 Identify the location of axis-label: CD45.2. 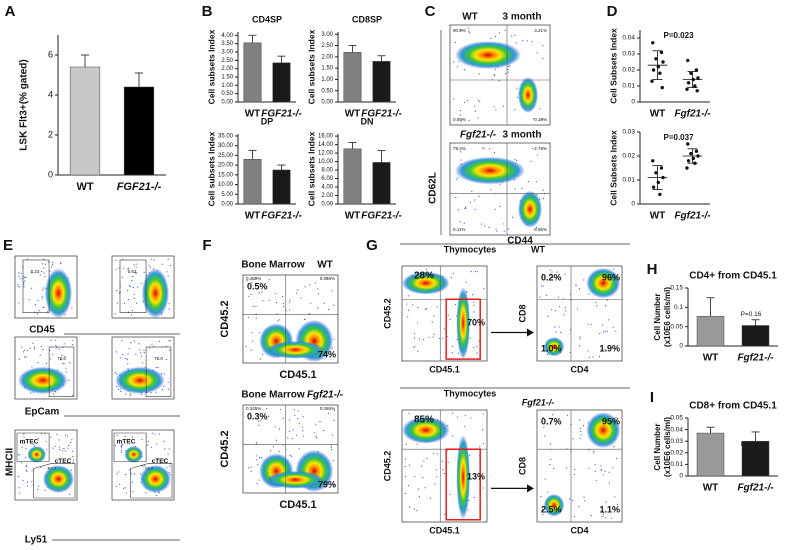
(387, 466).